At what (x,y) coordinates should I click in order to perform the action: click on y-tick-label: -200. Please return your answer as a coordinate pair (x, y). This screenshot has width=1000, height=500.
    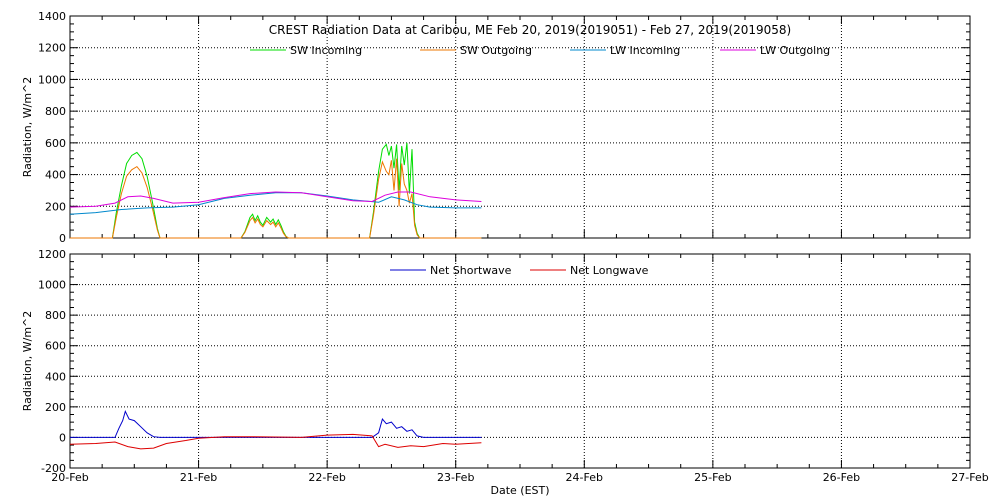
    Looking at the image, I should click on (53, 468).